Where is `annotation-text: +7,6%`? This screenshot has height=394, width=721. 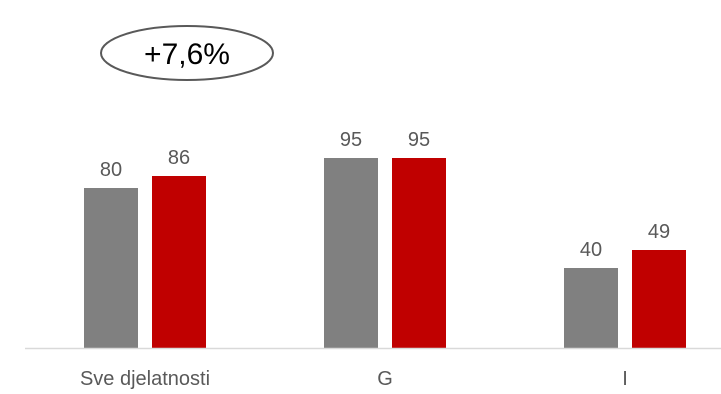 annotation-text: +7,6% is located at coordinates (187, 54).